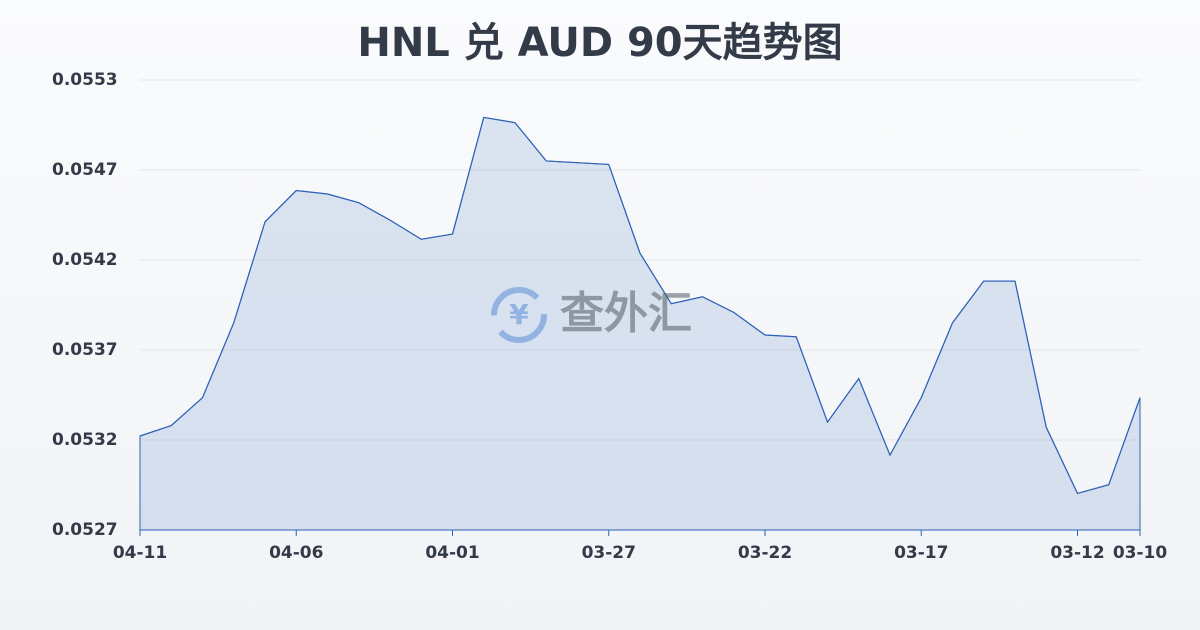  I want to click on x-tick-label: 03-12, so click(1077, 553).